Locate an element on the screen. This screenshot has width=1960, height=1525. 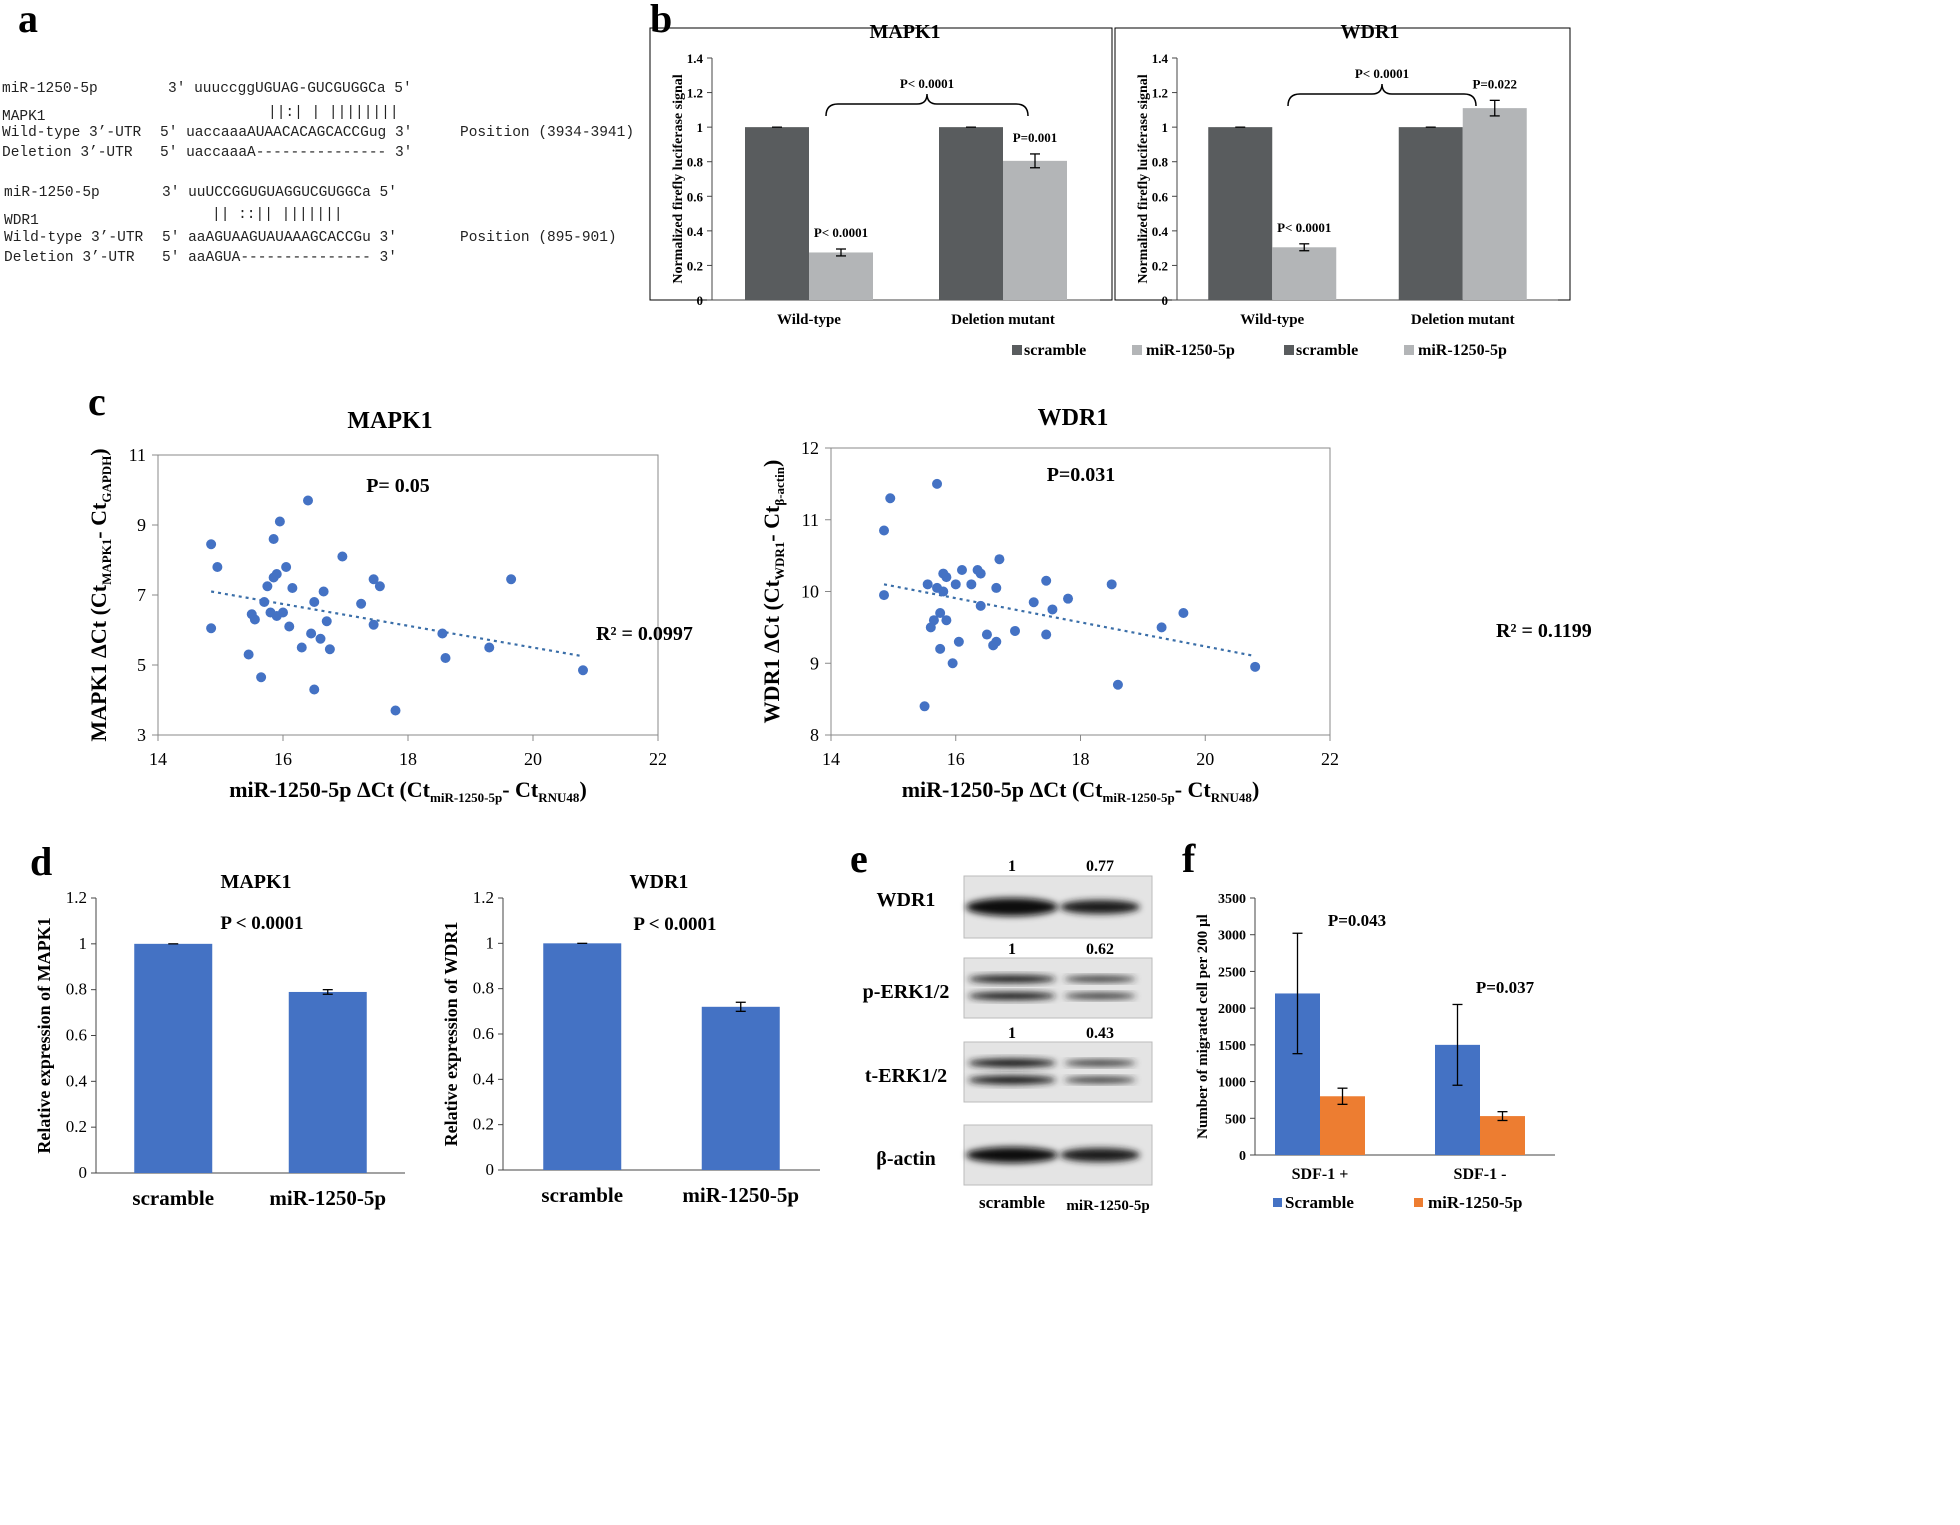
y-tick-label: 0 is located at coordinates (83, 1172).